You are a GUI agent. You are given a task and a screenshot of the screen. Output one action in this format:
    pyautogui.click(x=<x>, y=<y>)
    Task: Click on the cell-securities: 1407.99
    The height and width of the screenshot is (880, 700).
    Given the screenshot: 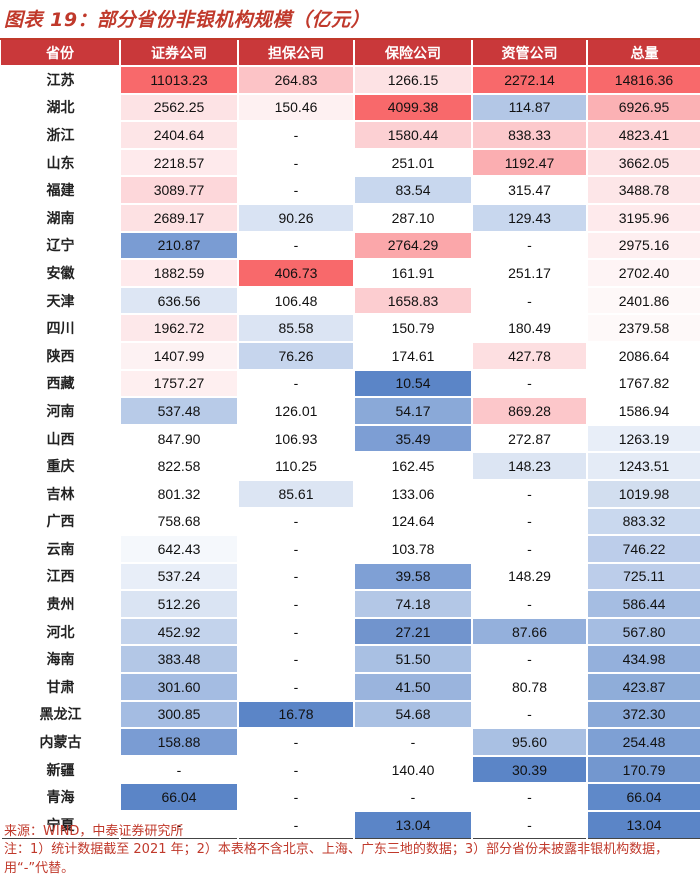 What is the action you would take?
    pyautogui.click(x=179, y=355)
    